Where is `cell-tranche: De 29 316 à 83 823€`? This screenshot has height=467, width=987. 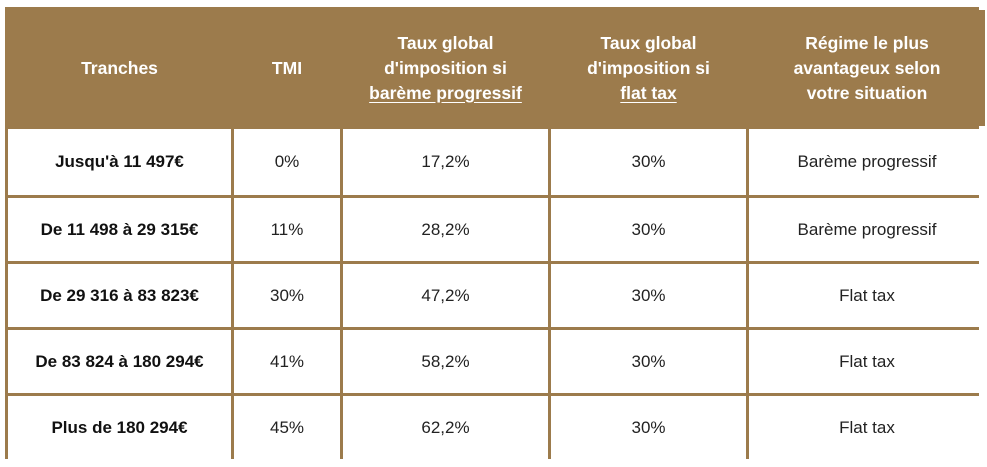
cell-tranche: De 29 316 à 83 823€ is located at coordinates (119, 295).